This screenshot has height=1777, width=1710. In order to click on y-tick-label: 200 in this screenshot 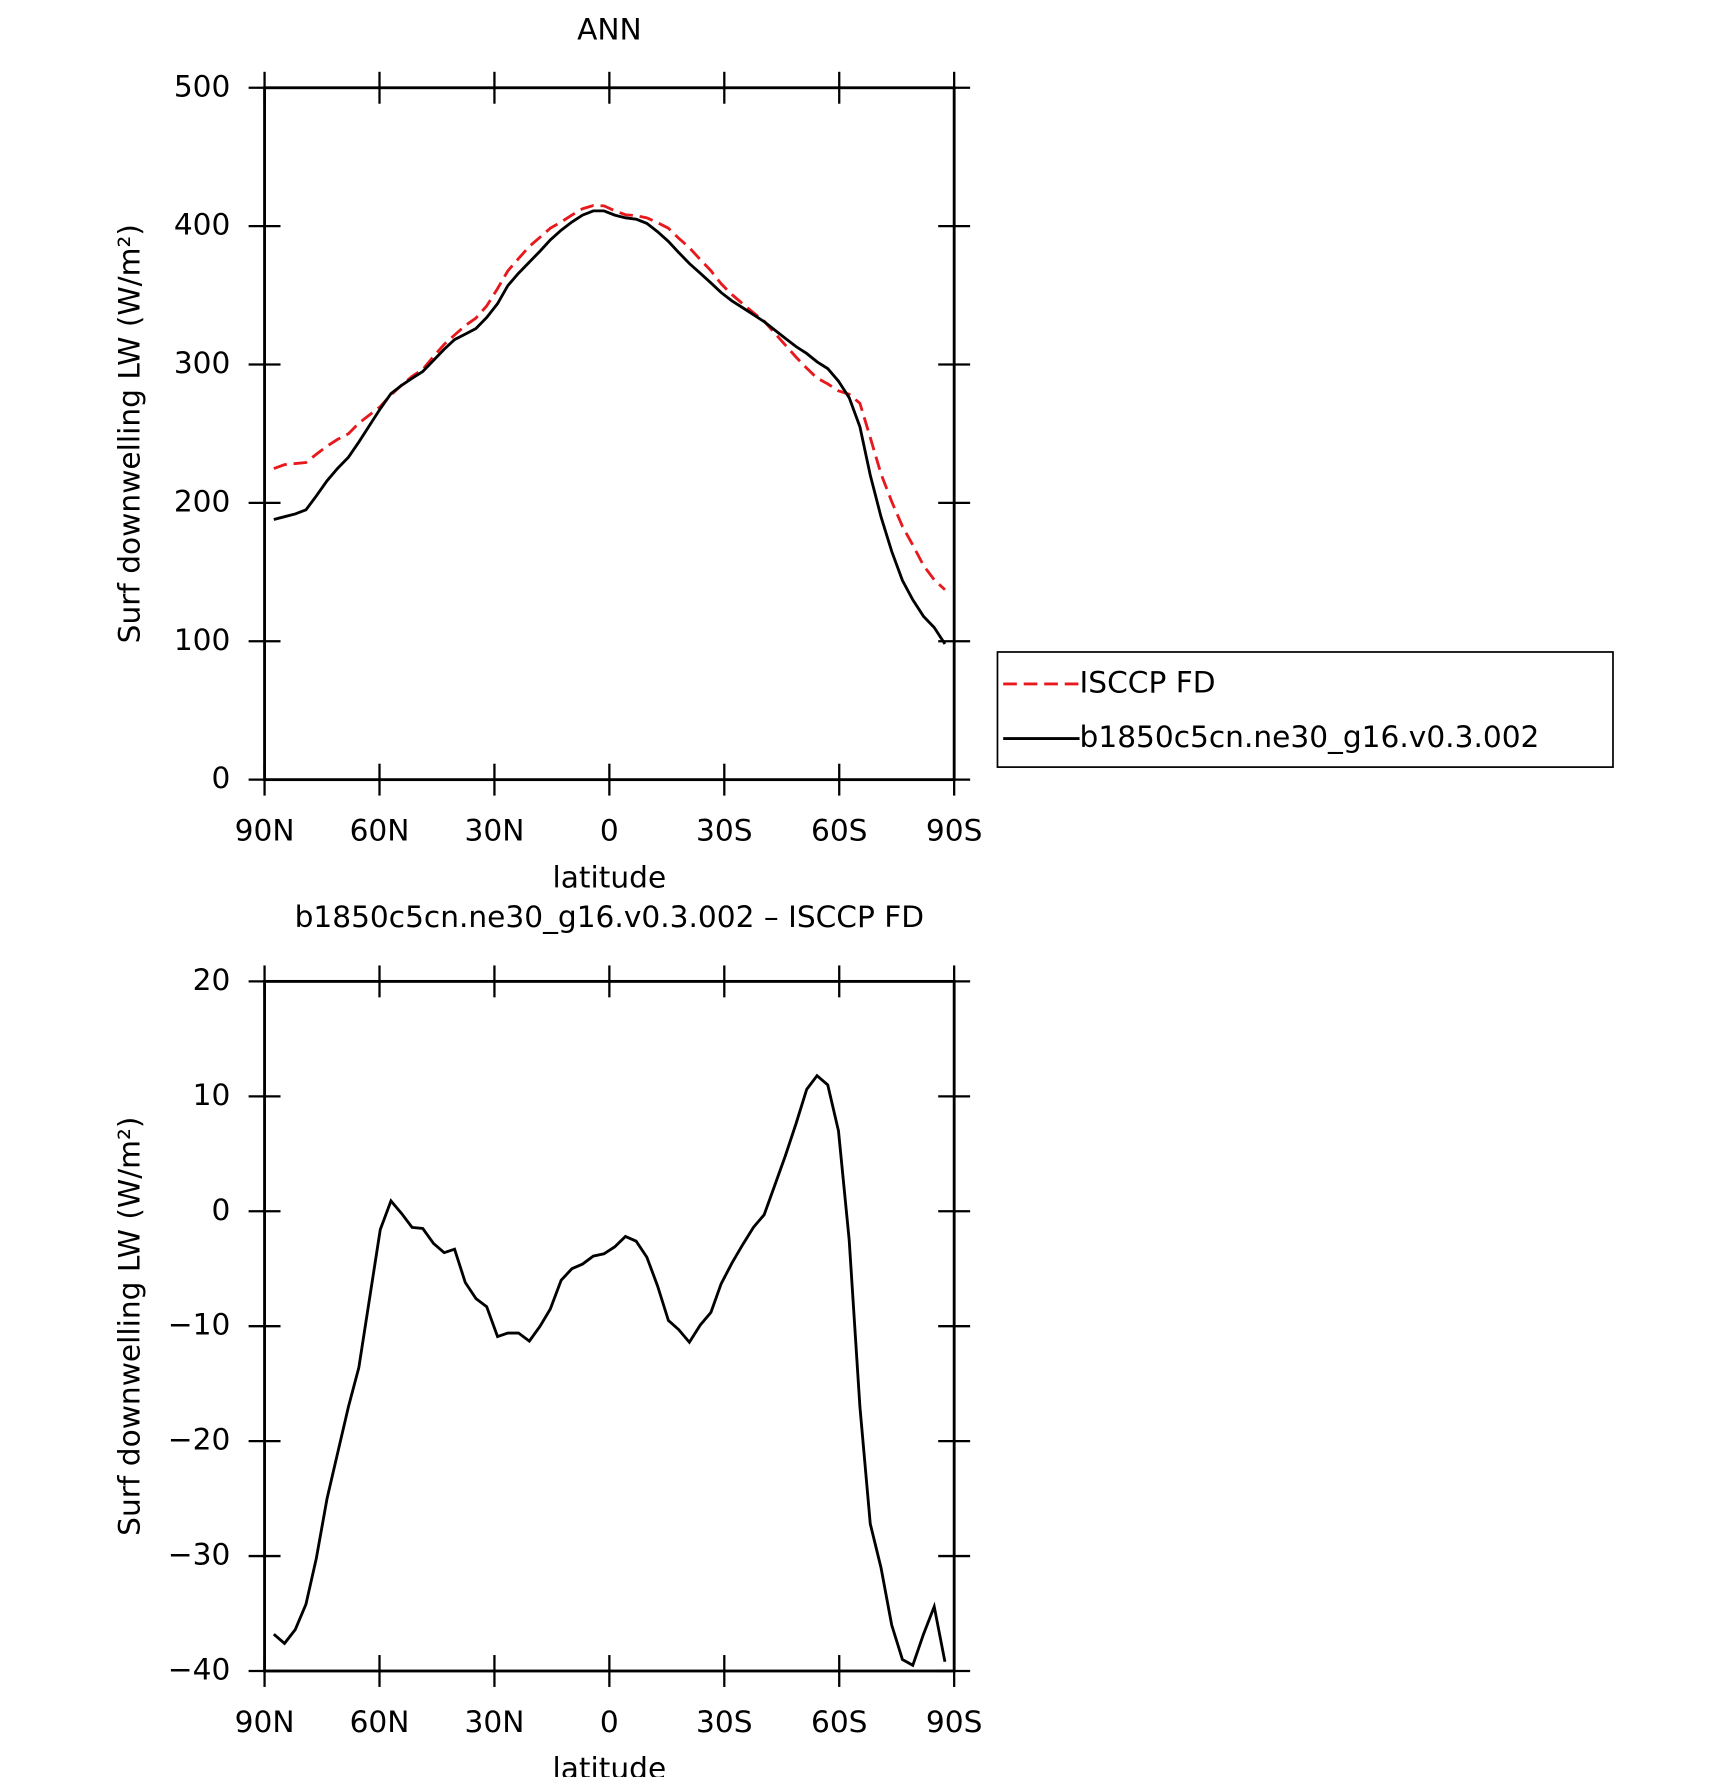, I will do `click(202, 500)`.